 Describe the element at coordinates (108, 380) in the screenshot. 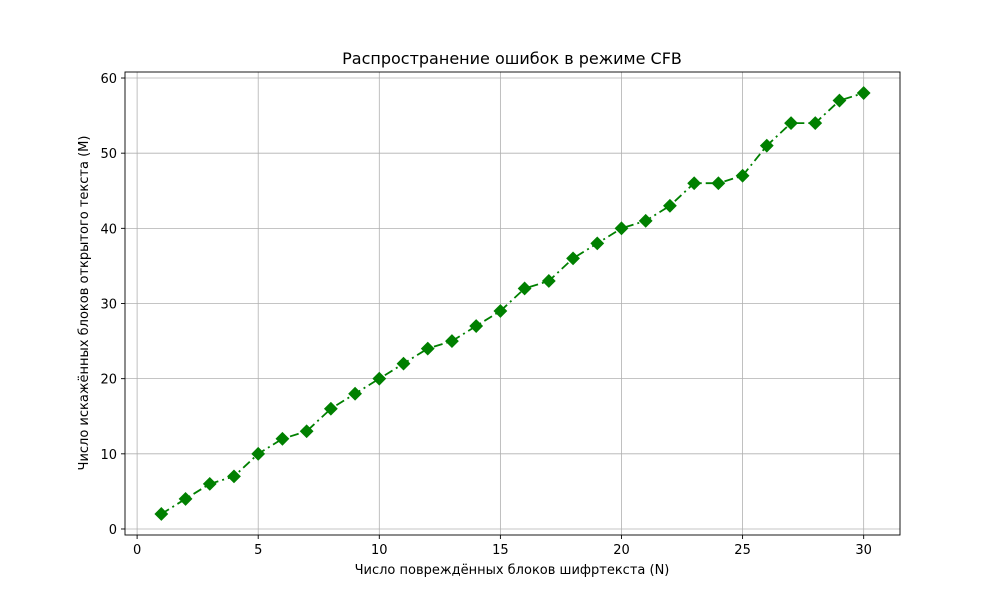

I see `y-tick-label: 20` at that location.